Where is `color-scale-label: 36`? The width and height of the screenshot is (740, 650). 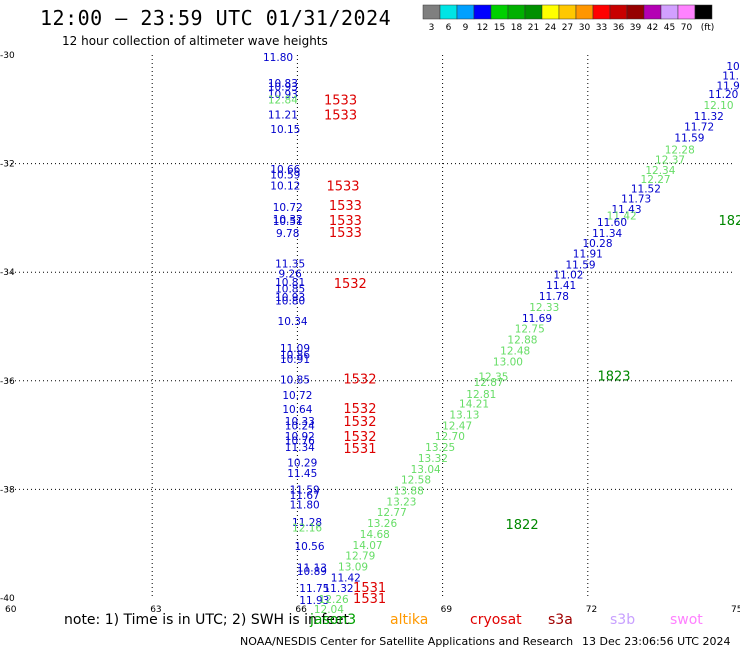
color-scale-label: 36 is located at coordinates (619, 28).